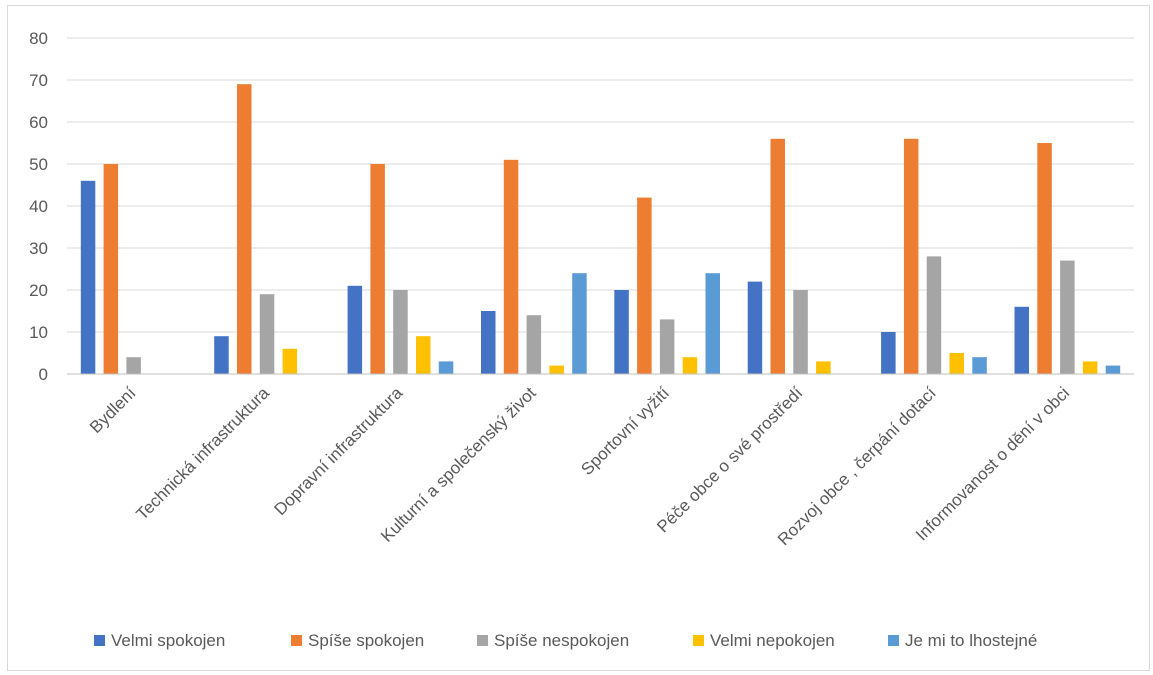 The height and width of the screenshot is (675, 1153). What do you see at coordinates (43, 374) in the screenshot?
I see `y-tick-label: 0` at bounding box center [43, 374].